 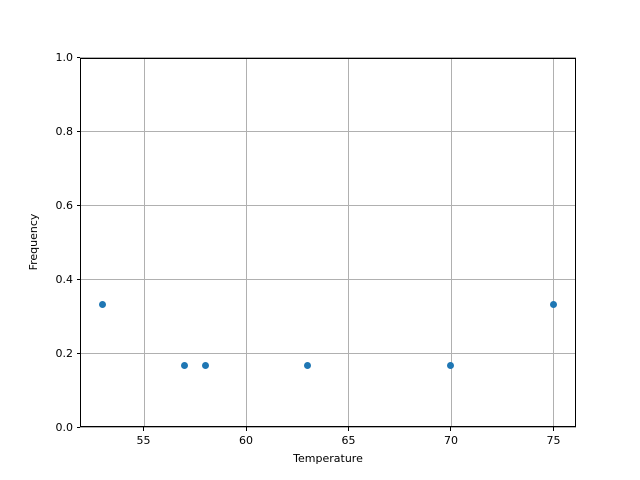 What do you see at coordinates (553, 441) in the screenshot?
I see `x-tick-label: 75` at bounding box center [553, 441].